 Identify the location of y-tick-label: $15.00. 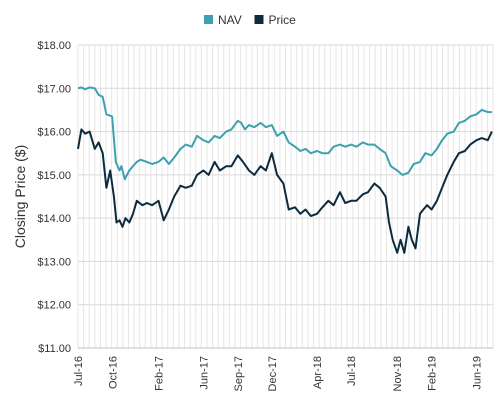
(54, 176).